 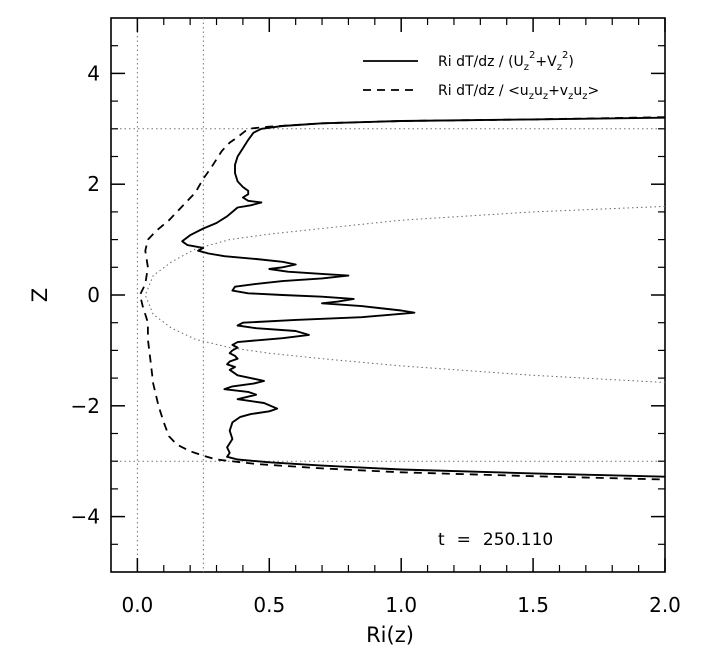 I want to click on legend-label-solid: Ri dT/dz / (Uz2+Vz2), so click(x=506, y=61).